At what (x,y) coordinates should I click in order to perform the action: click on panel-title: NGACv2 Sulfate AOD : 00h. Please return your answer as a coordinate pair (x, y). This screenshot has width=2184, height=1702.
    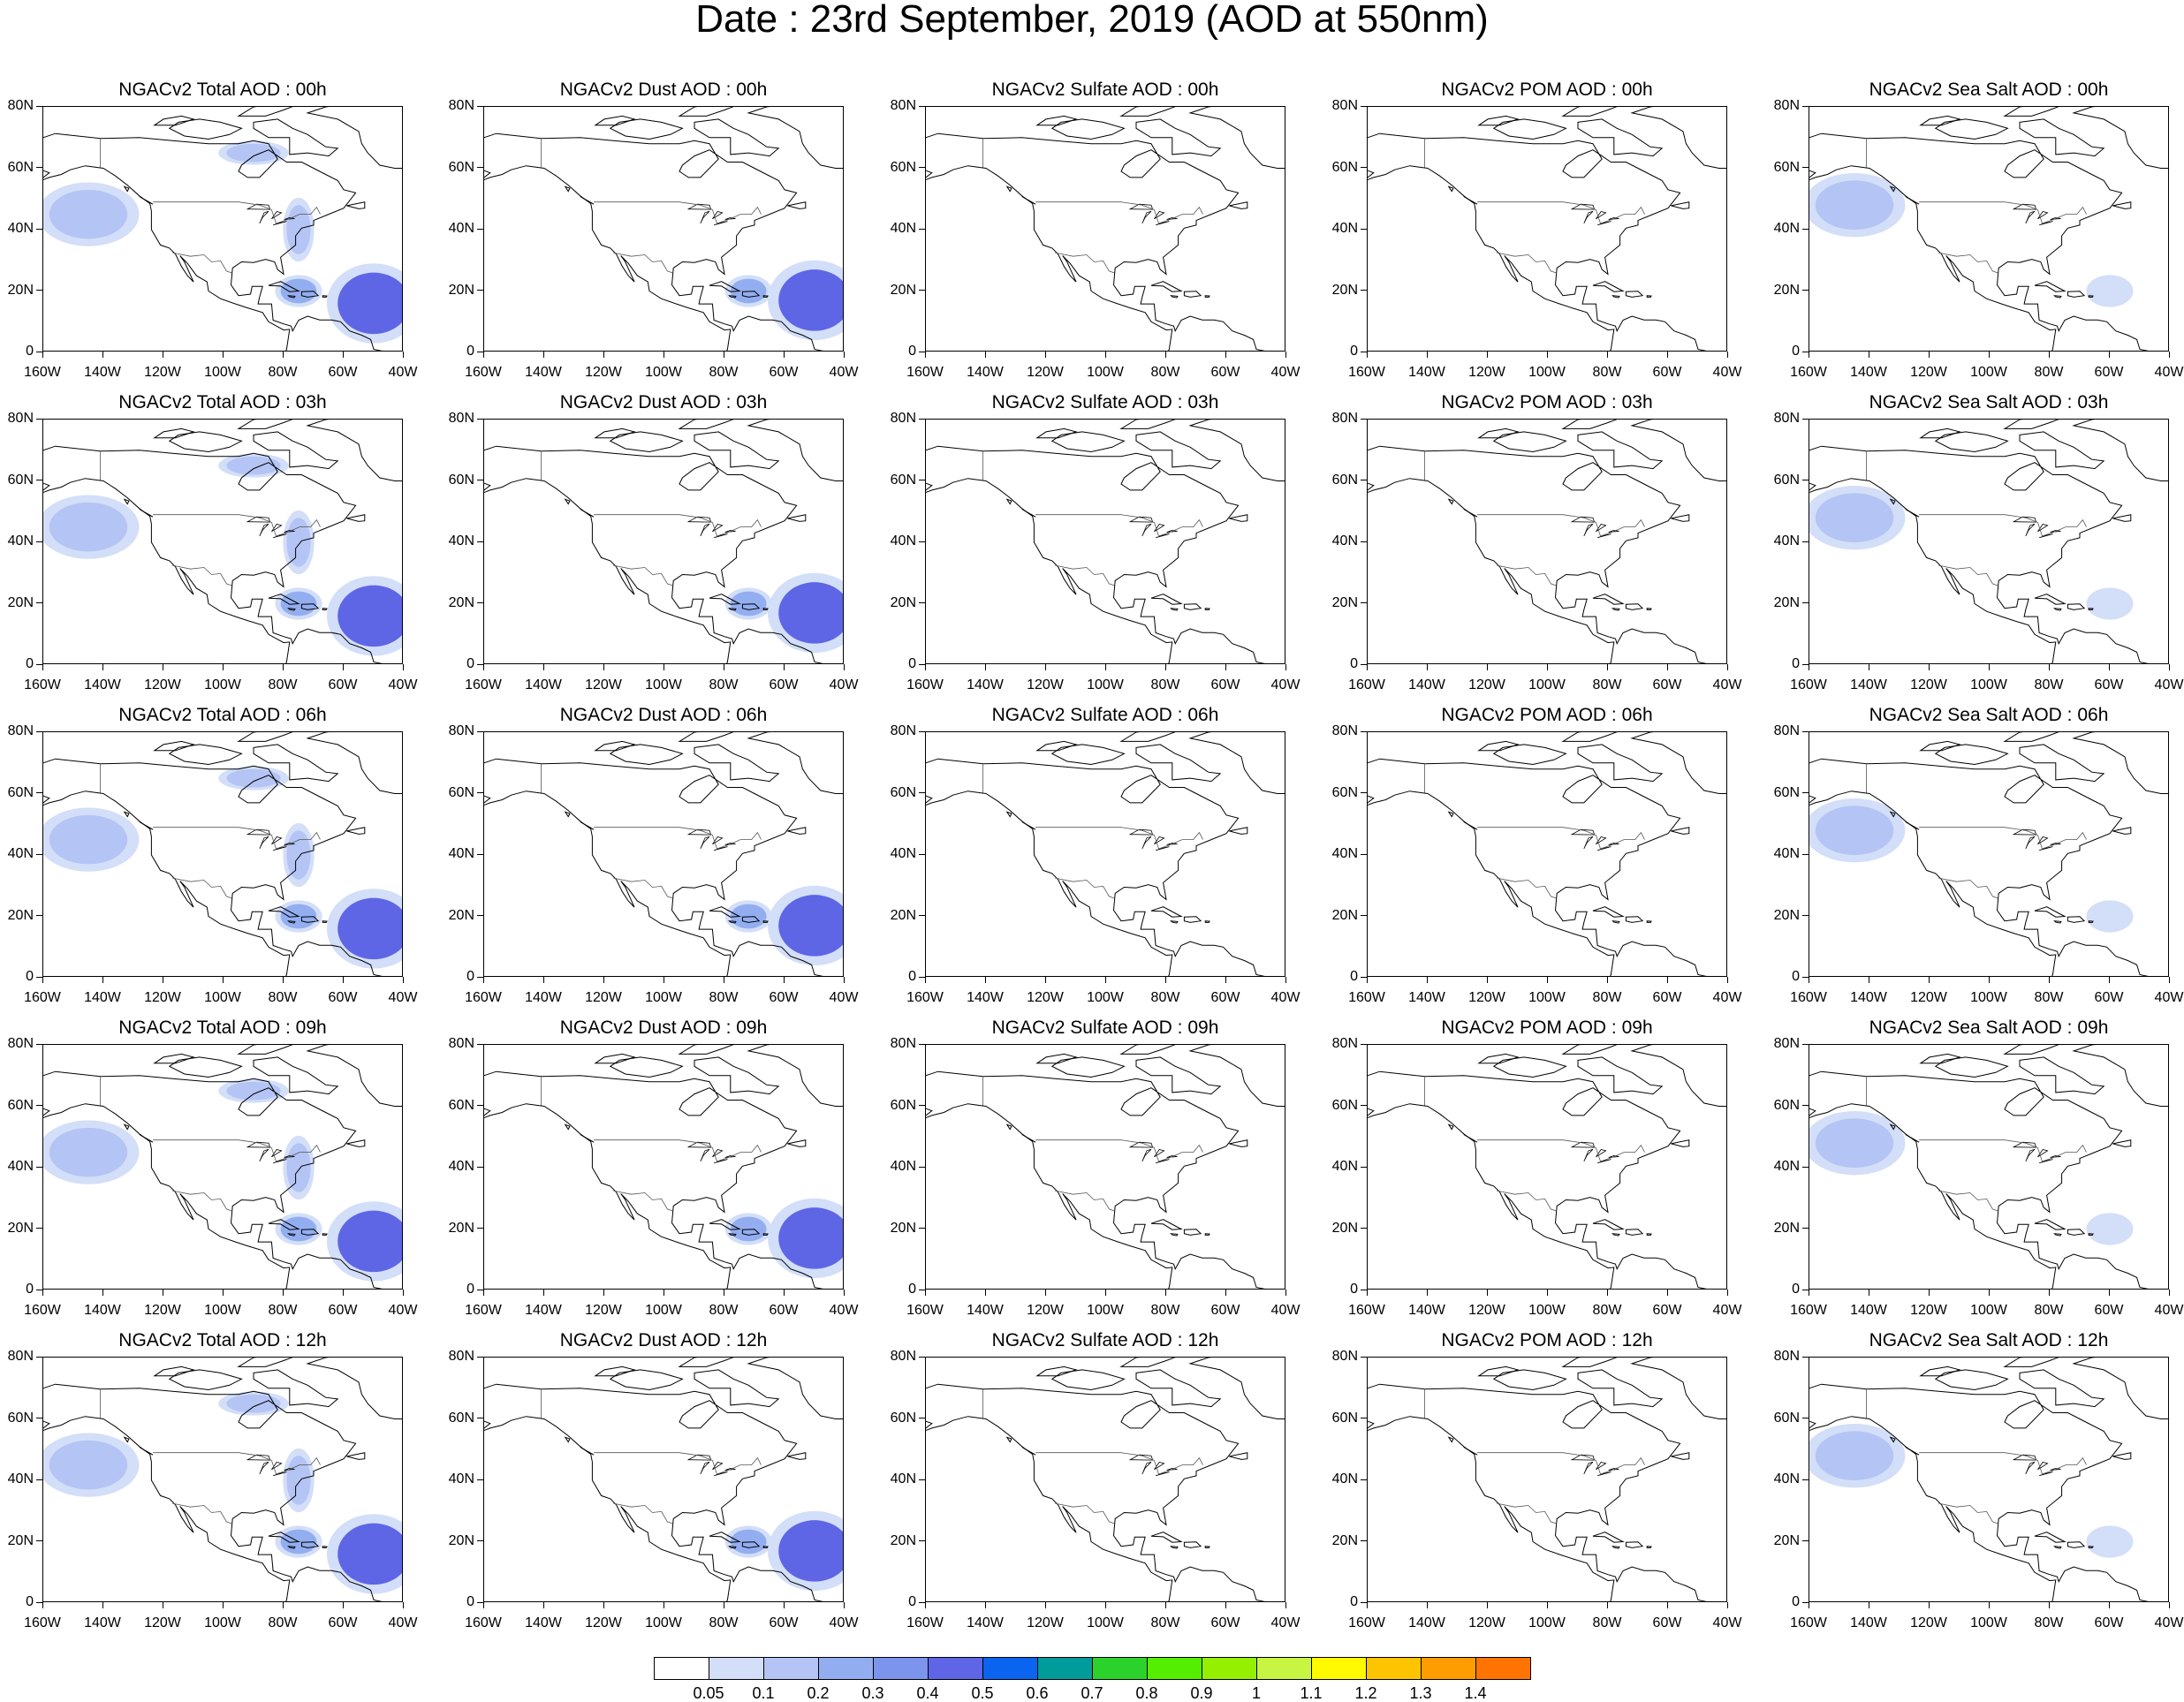
    Looking at the image, I should click on (1105, 89).